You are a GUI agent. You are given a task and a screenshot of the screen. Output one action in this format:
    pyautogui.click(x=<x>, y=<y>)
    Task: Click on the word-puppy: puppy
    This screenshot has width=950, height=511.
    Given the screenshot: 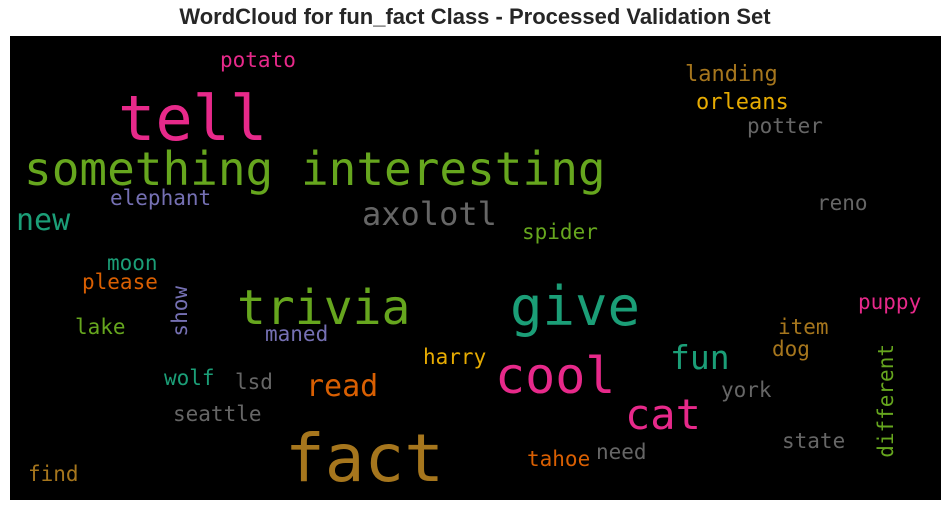 What is the action you would take?
    pyautogui.click(x=890, y=302)
    